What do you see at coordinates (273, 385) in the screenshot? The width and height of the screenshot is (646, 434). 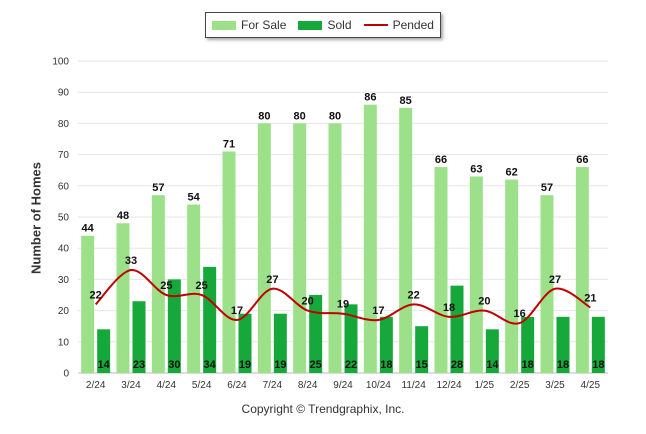 I see `x-tick-label: 7/24` at bounding box center [273, 385].